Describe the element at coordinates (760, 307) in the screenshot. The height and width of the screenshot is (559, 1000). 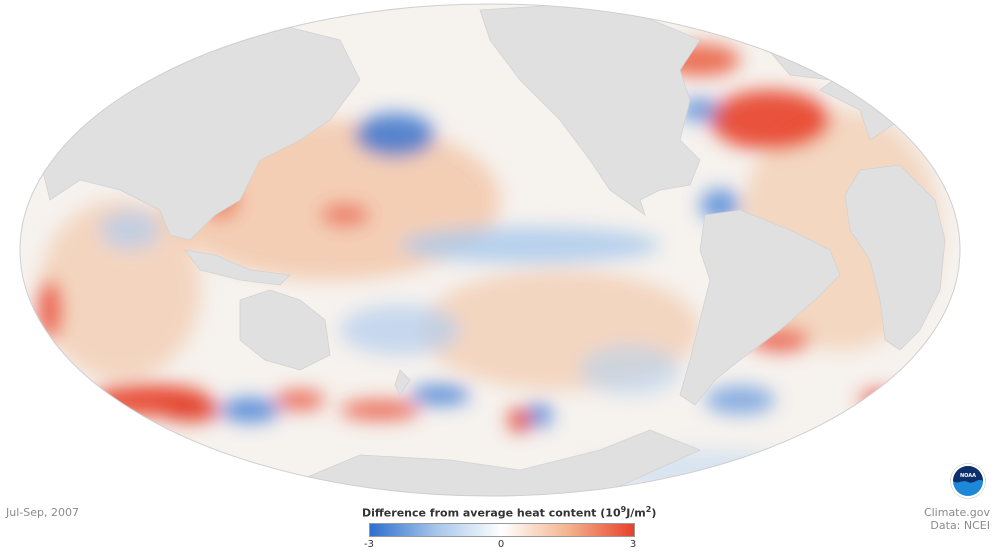
I see `south-america` at that location.